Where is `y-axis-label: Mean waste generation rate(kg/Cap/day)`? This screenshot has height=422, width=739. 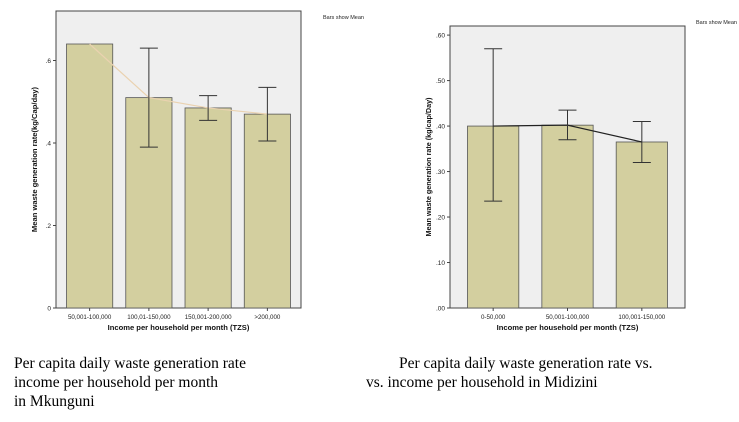
y-axis-label: Mean waste generation rate(kg/Cap/day) is located at coordinates (34, 159).